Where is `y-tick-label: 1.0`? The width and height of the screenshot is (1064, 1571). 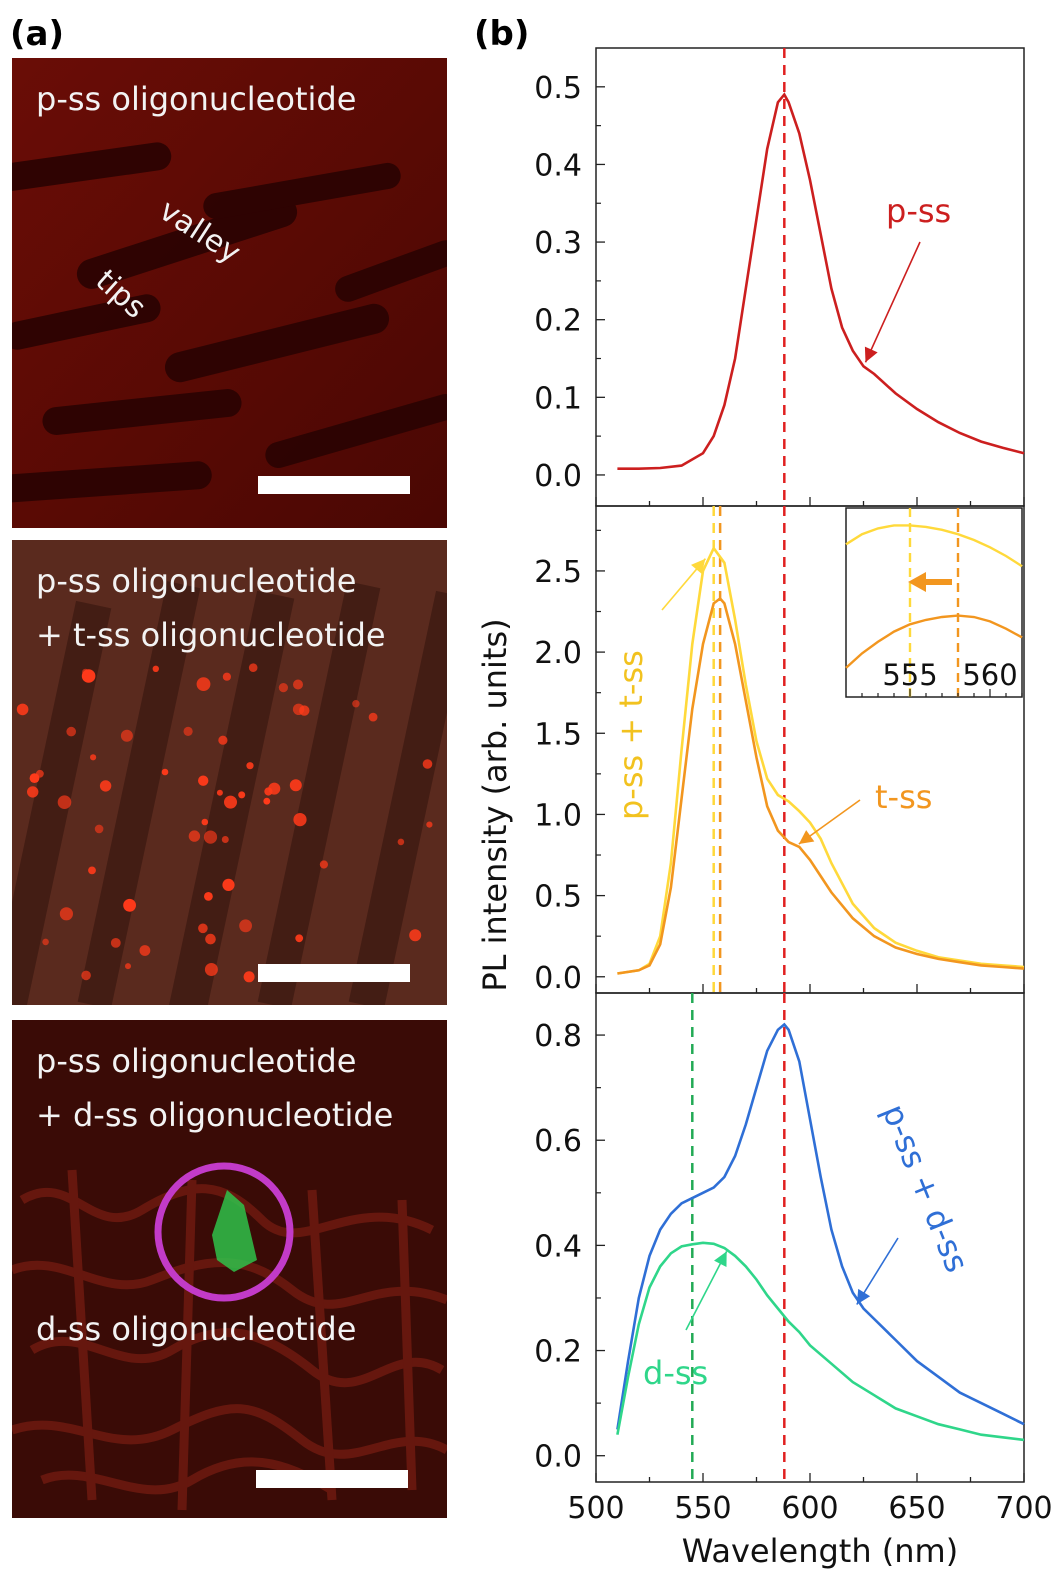 y-tick-label: 1.0 is located at coordinates (558, 815).